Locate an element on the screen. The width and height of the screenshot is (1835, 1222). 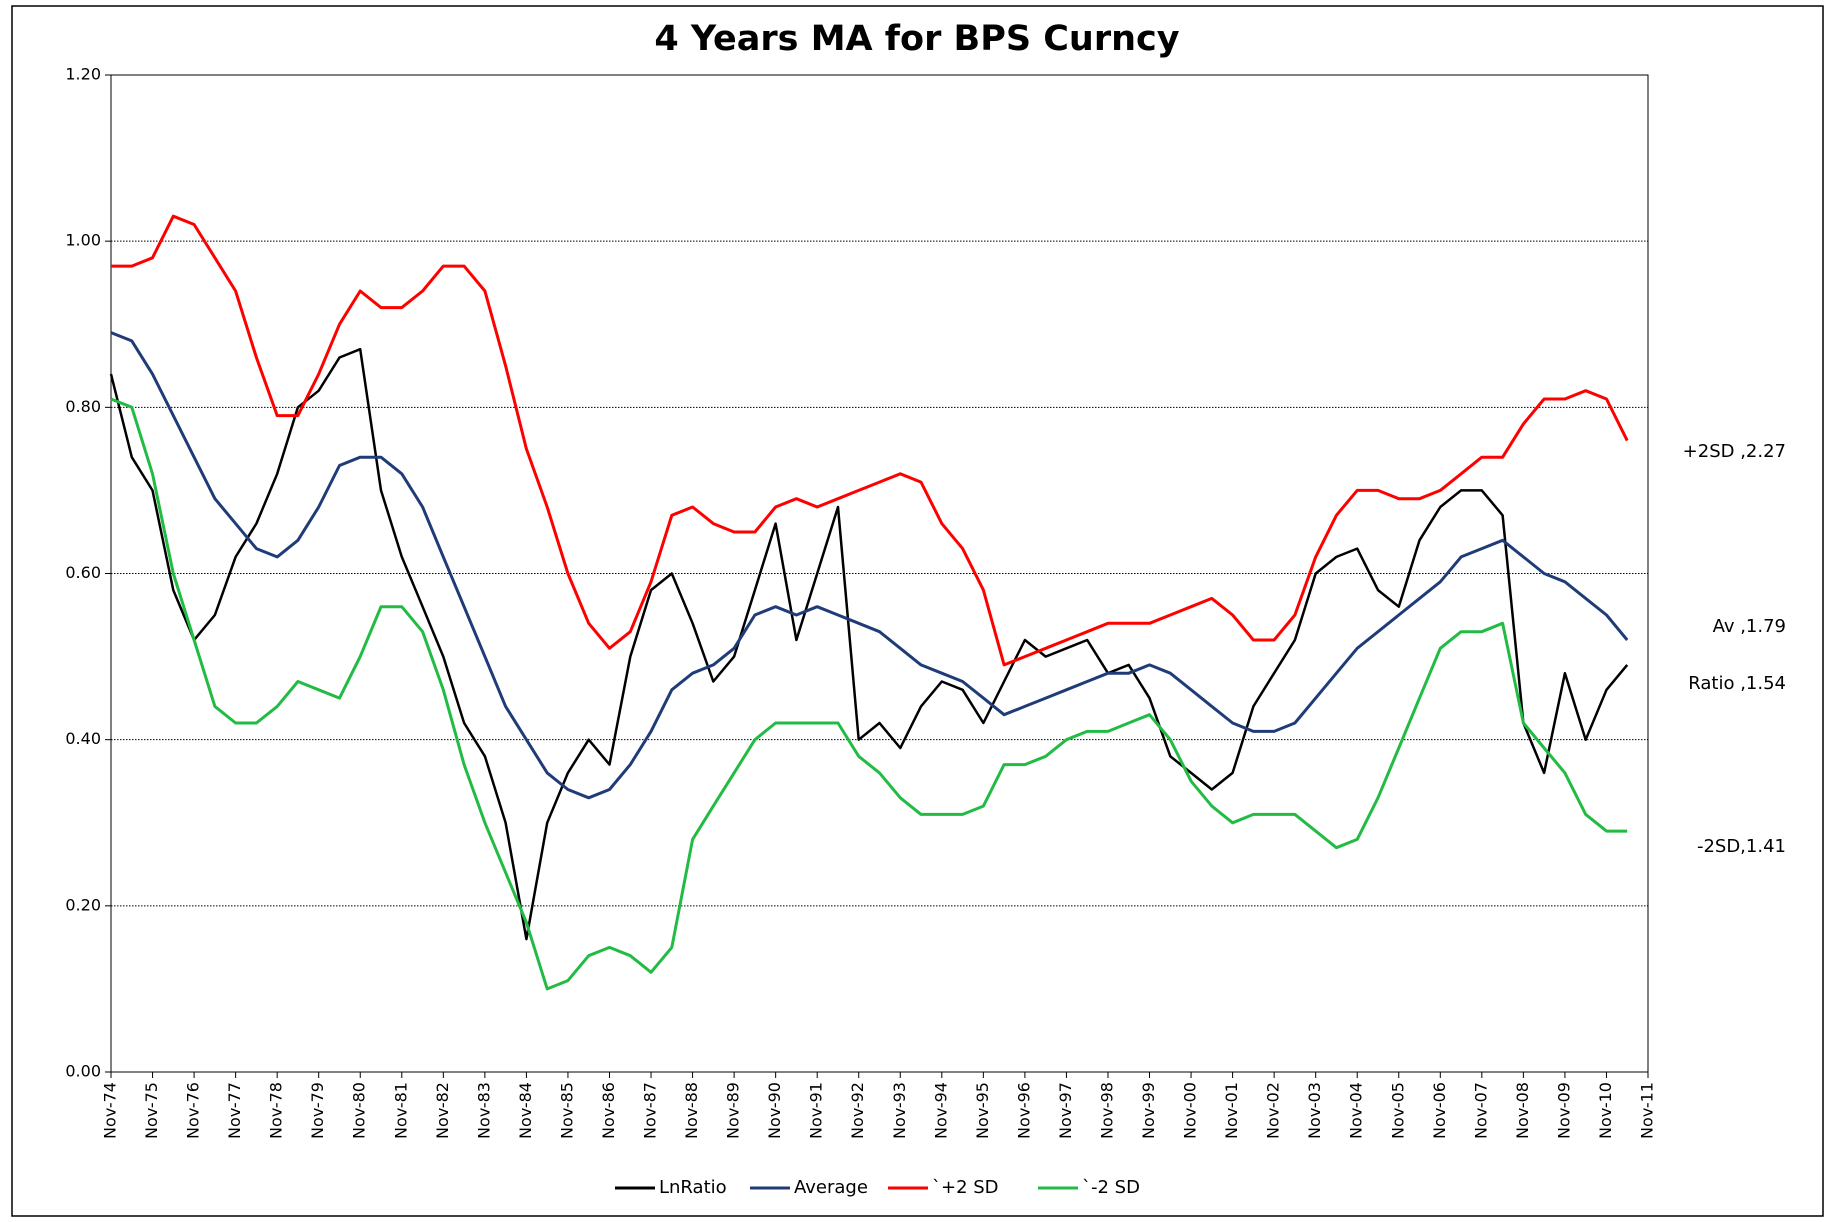
legend-label: `-2 SD is located at coordinates (1111, 1187).